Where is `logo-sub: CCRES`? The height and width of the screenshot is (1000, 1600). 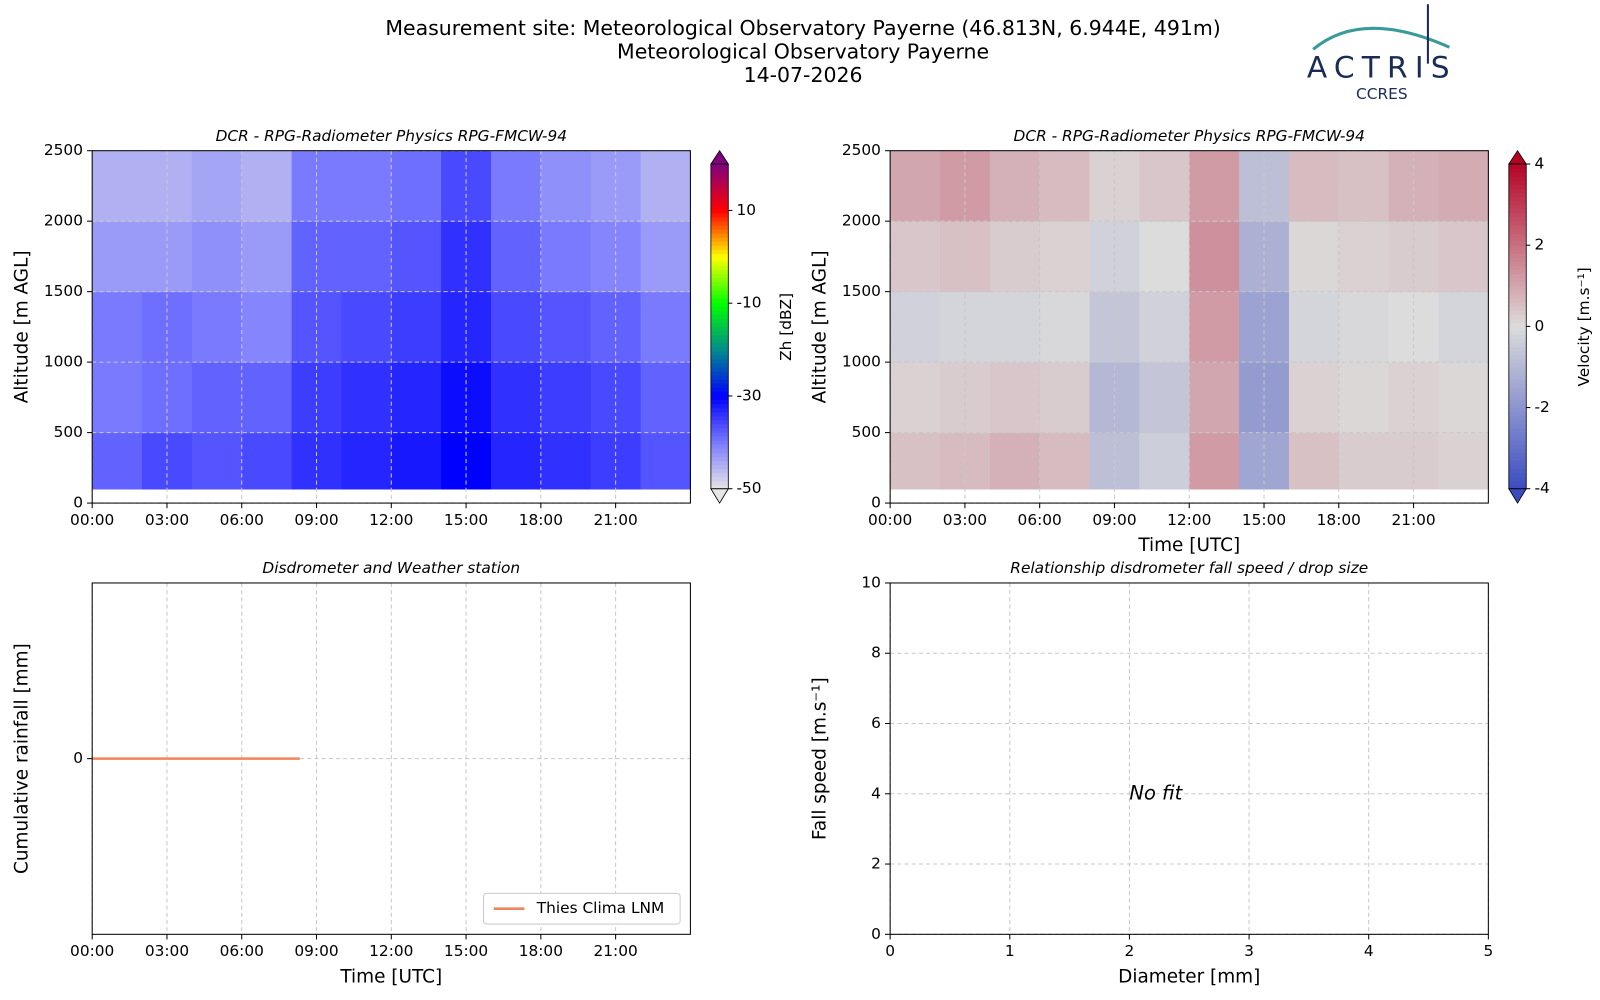
logo-sub: CCRES is located at coordinates (1382, 94).